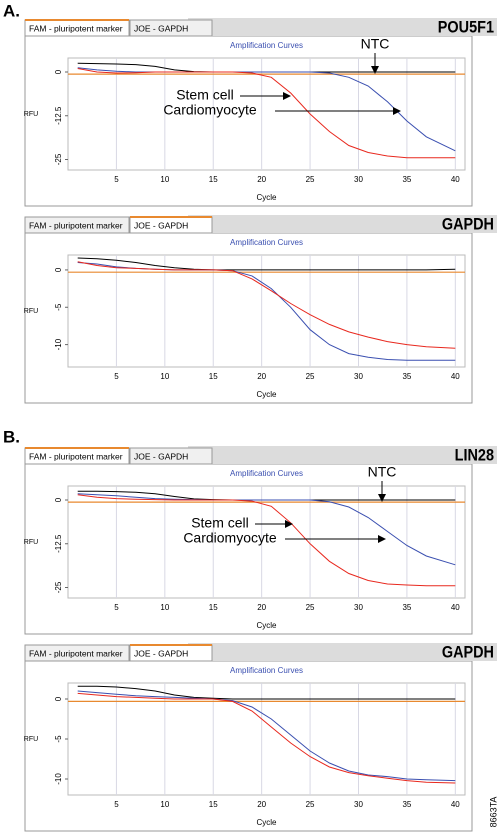  Describe the element at coordinates (11, 10) in the screenshot. I see `panel-label: A.` at that location.